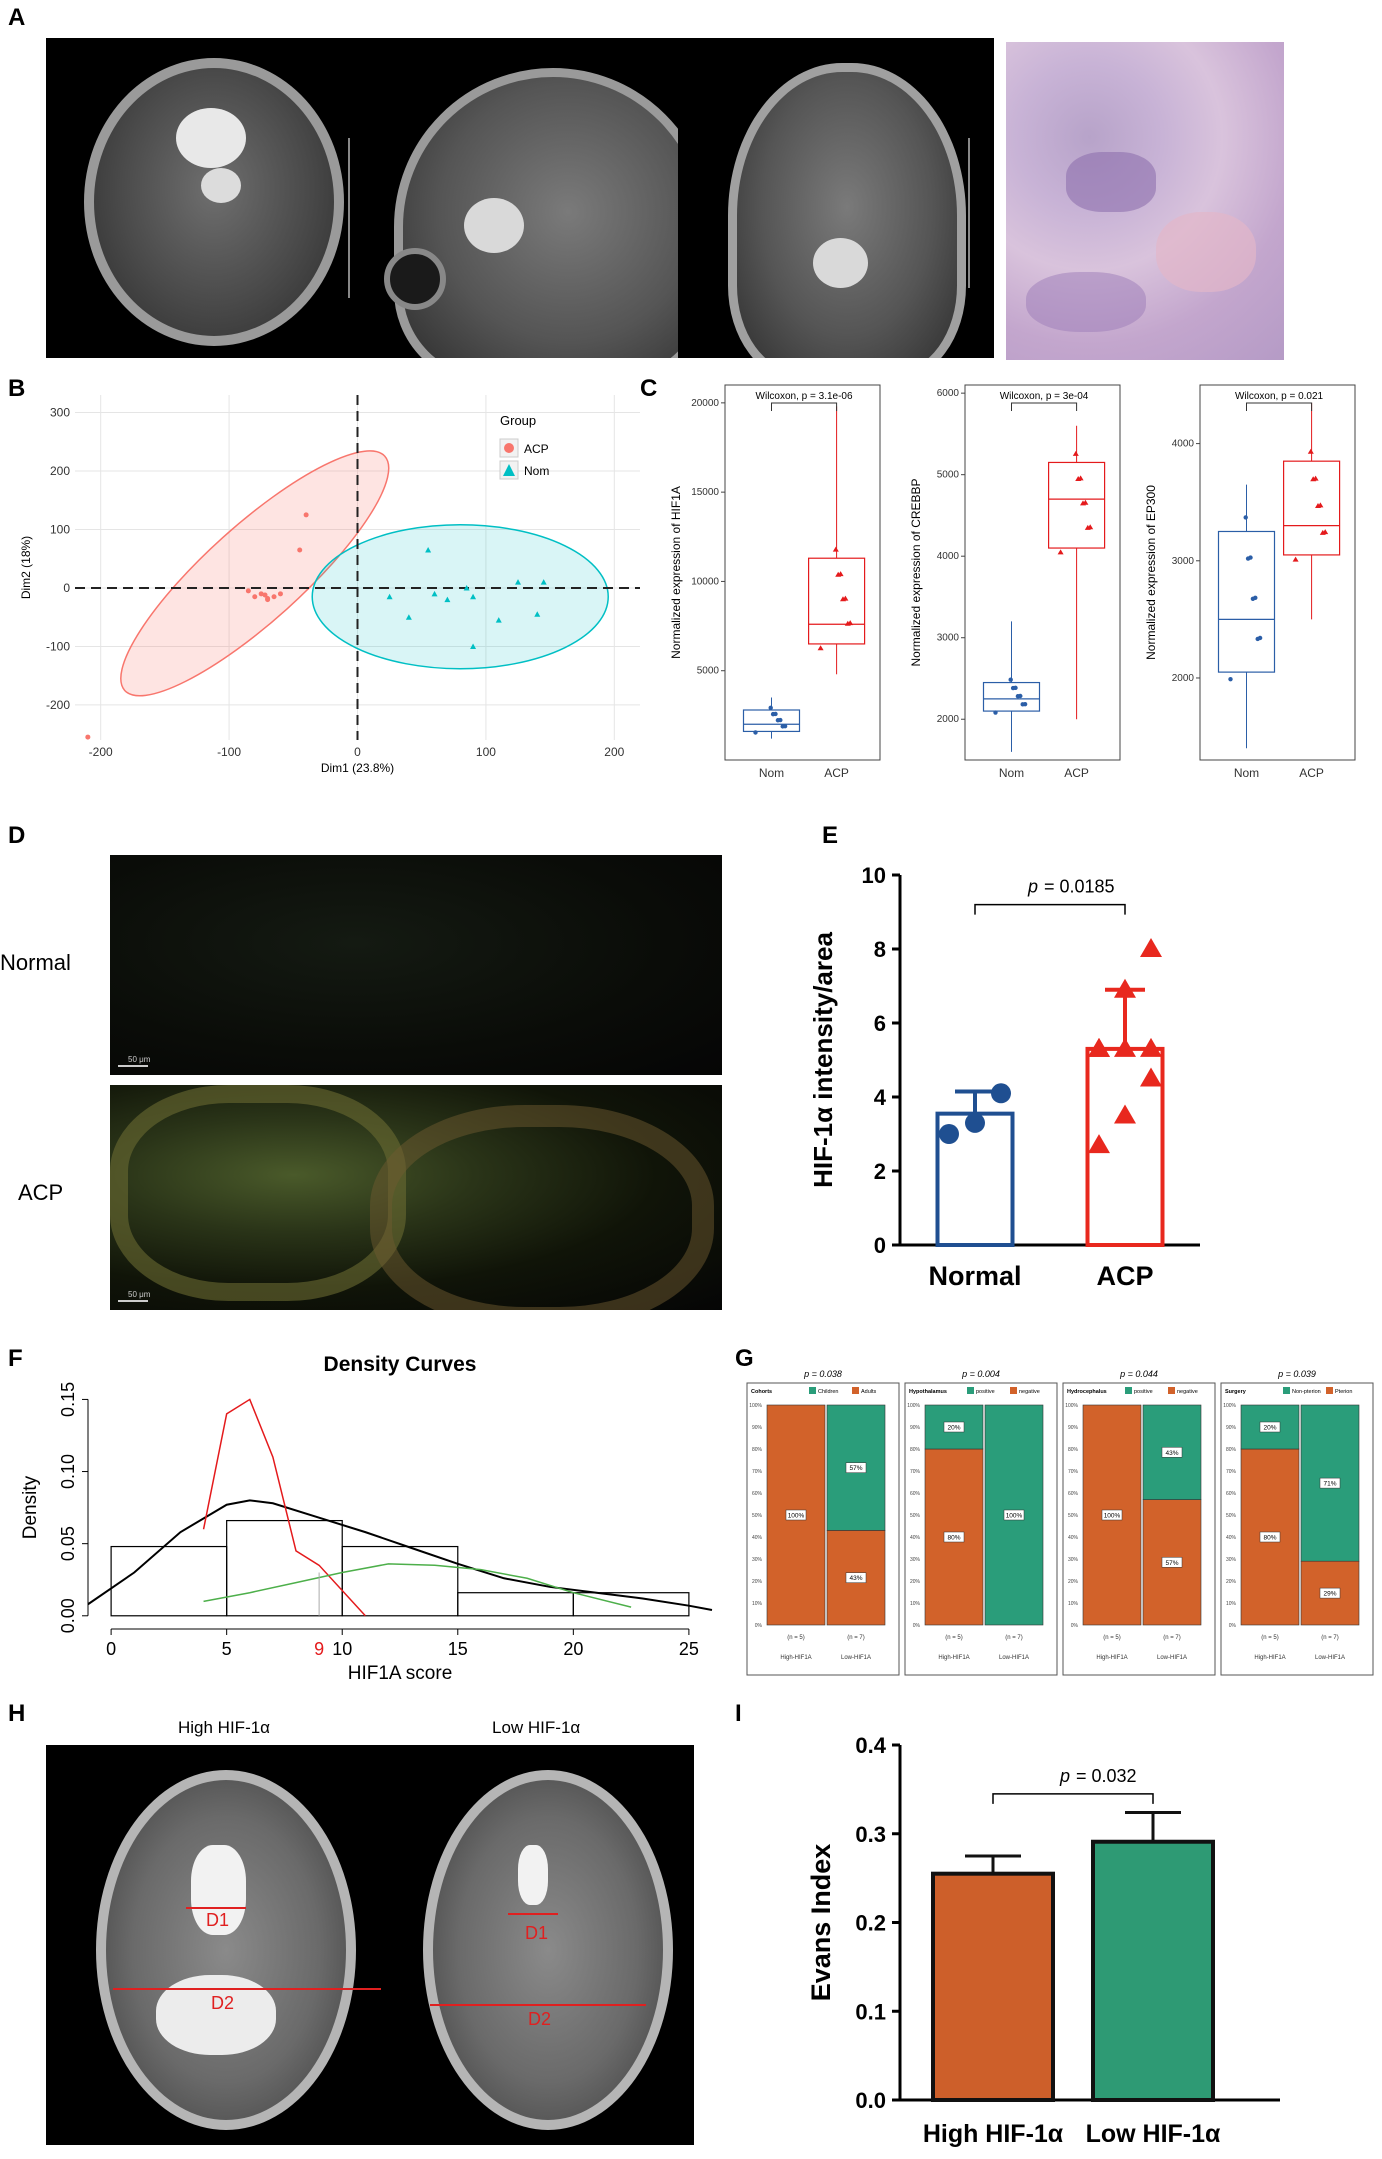  What do you see at coordinates (101, 752) in the screenshot?
I see `x-tick-label: -200` at bounding box center [101, 752].